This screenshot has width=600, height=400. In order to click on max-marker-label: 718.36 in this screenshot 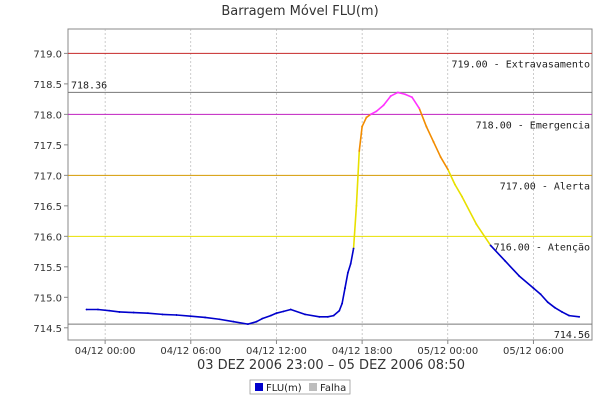, I will do `click(89, 85)`.